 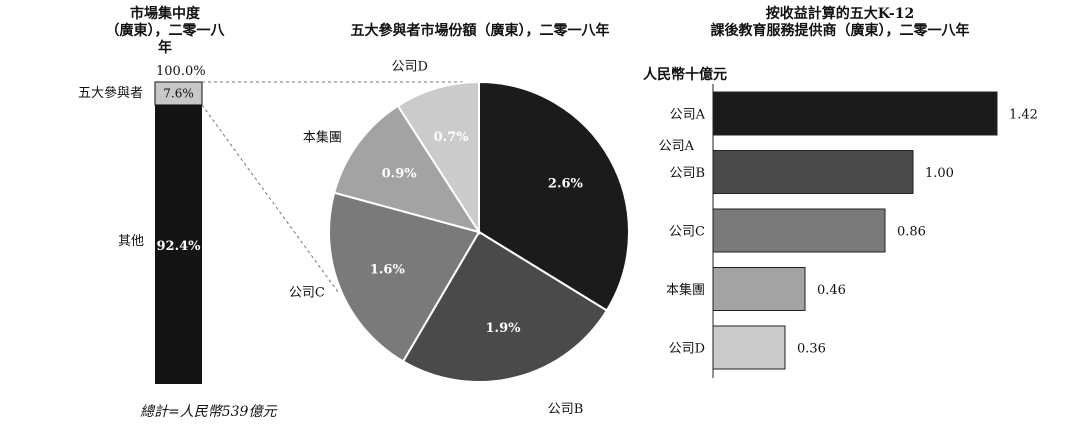 What do you see at coordinates (685, 290) in the screenshot?
I see `hbar-category-label-4: 本集團` at bounding box center [685, 290].